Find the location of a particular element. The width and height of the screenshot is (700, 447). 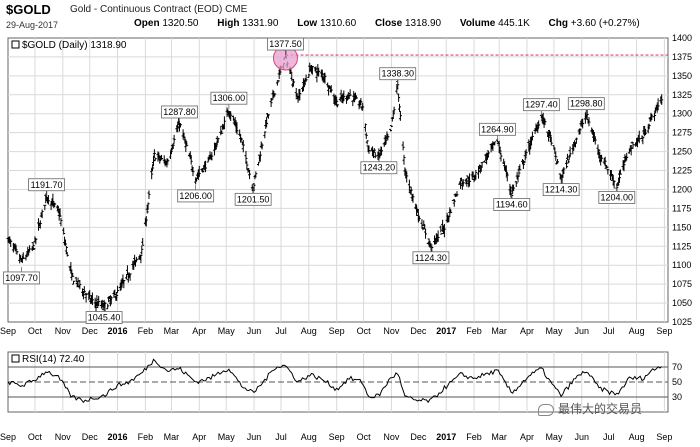

annotation-label: 1264.90 is located at coordinates (497, 129).